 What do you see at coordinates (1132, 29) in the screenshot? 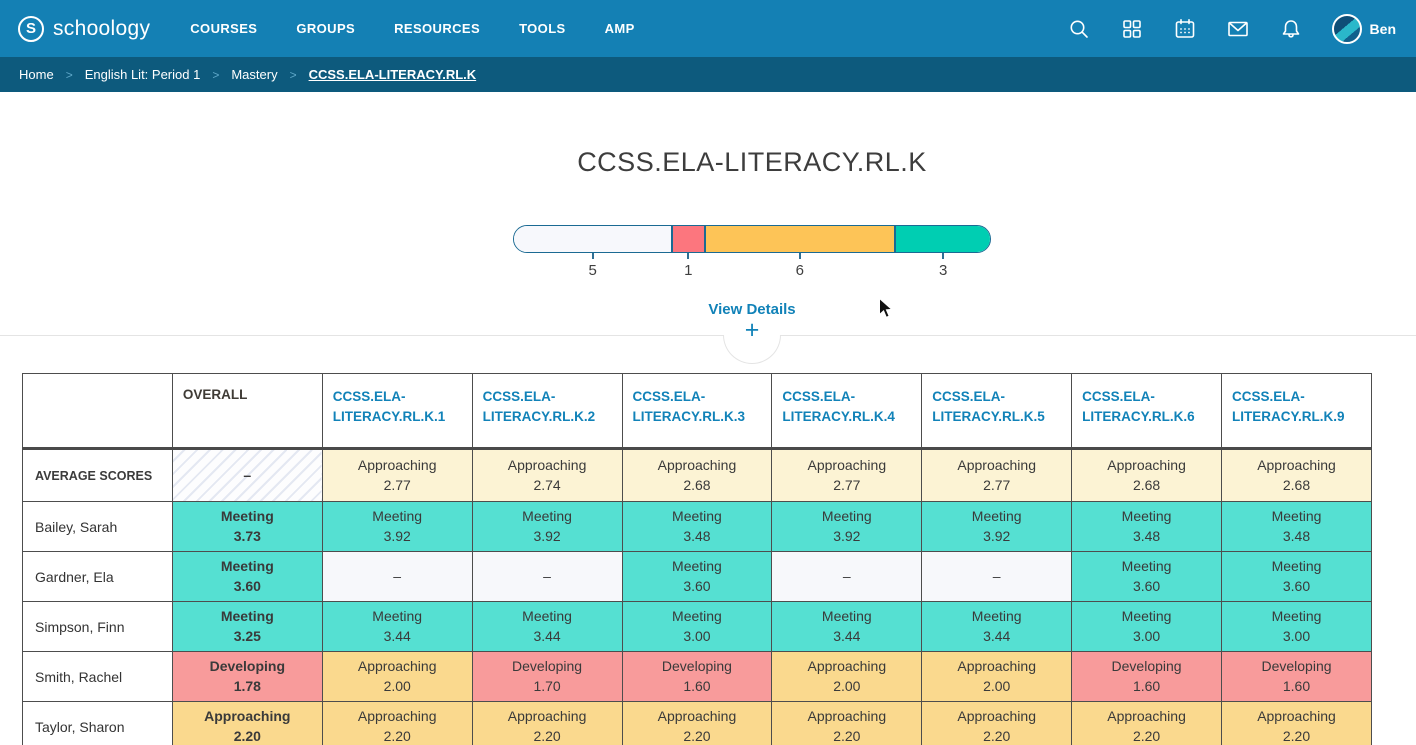
I see `app-grid-icon` at bounding box center [1132, 29].